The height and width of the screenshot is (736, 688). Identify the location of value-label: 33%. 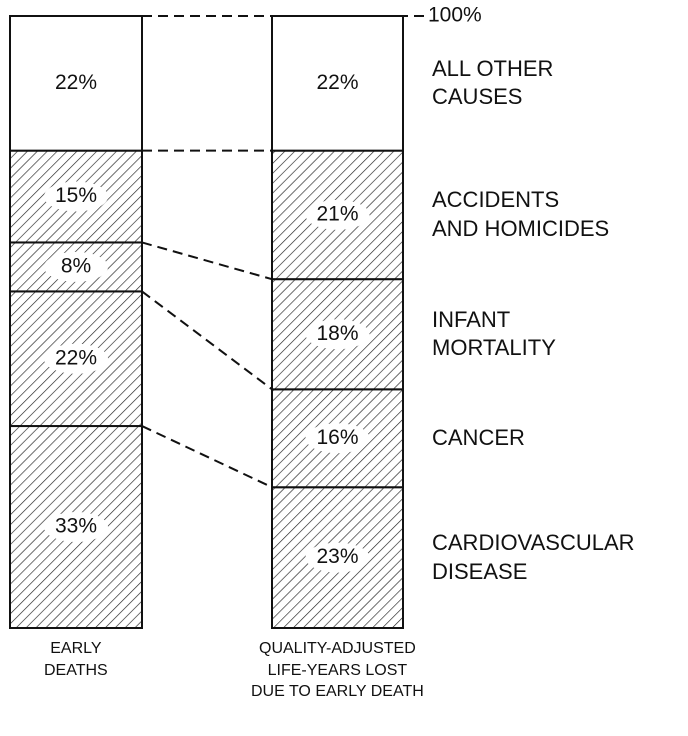
(76, 526).